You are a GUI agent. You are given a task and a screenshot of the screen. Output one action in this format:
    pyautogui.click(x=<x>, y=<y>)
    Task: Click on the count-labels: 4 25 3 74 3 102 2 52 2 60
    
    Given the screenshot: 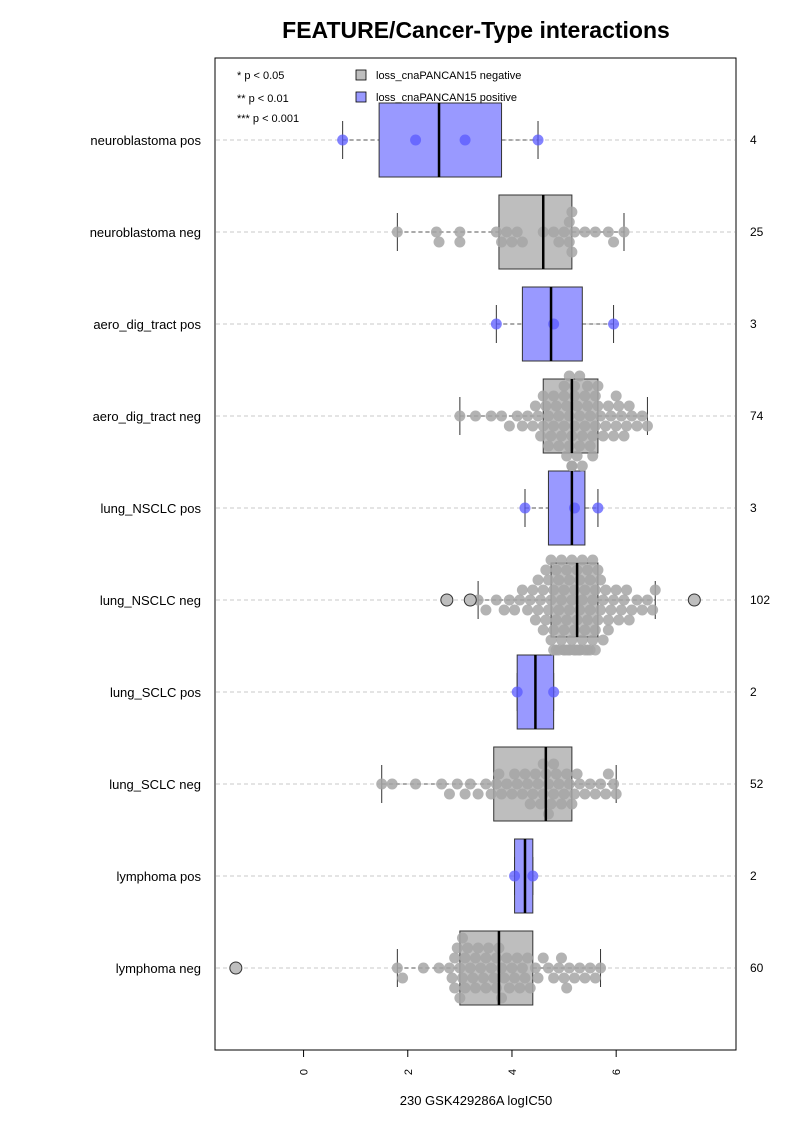 What is the action you would take?
    pyautogui.click(x=760, y=554)
    